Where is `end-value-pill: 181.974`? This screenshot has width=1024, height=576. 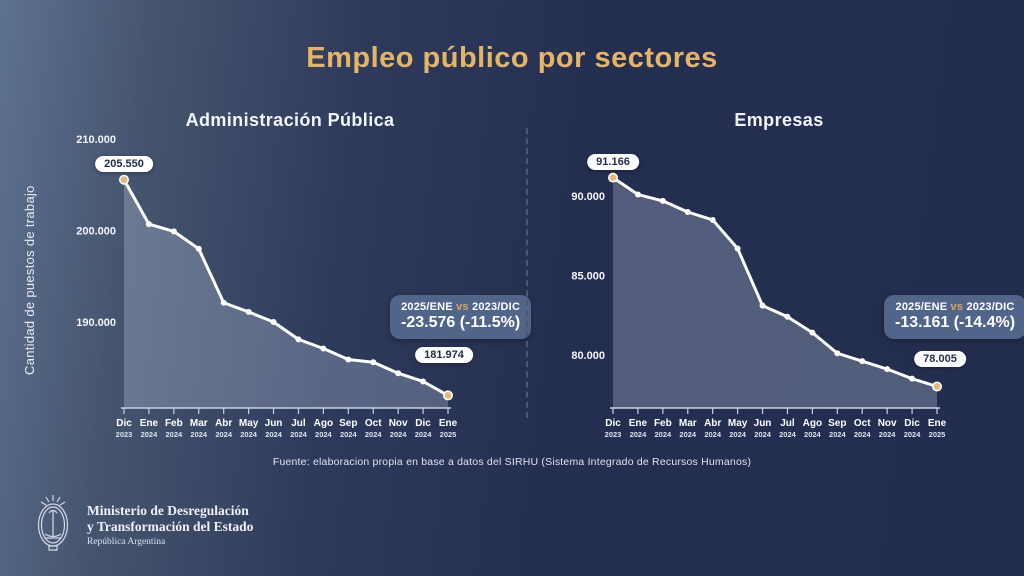
end-value-pill: 181.974 is located at coordinates (444, 355).